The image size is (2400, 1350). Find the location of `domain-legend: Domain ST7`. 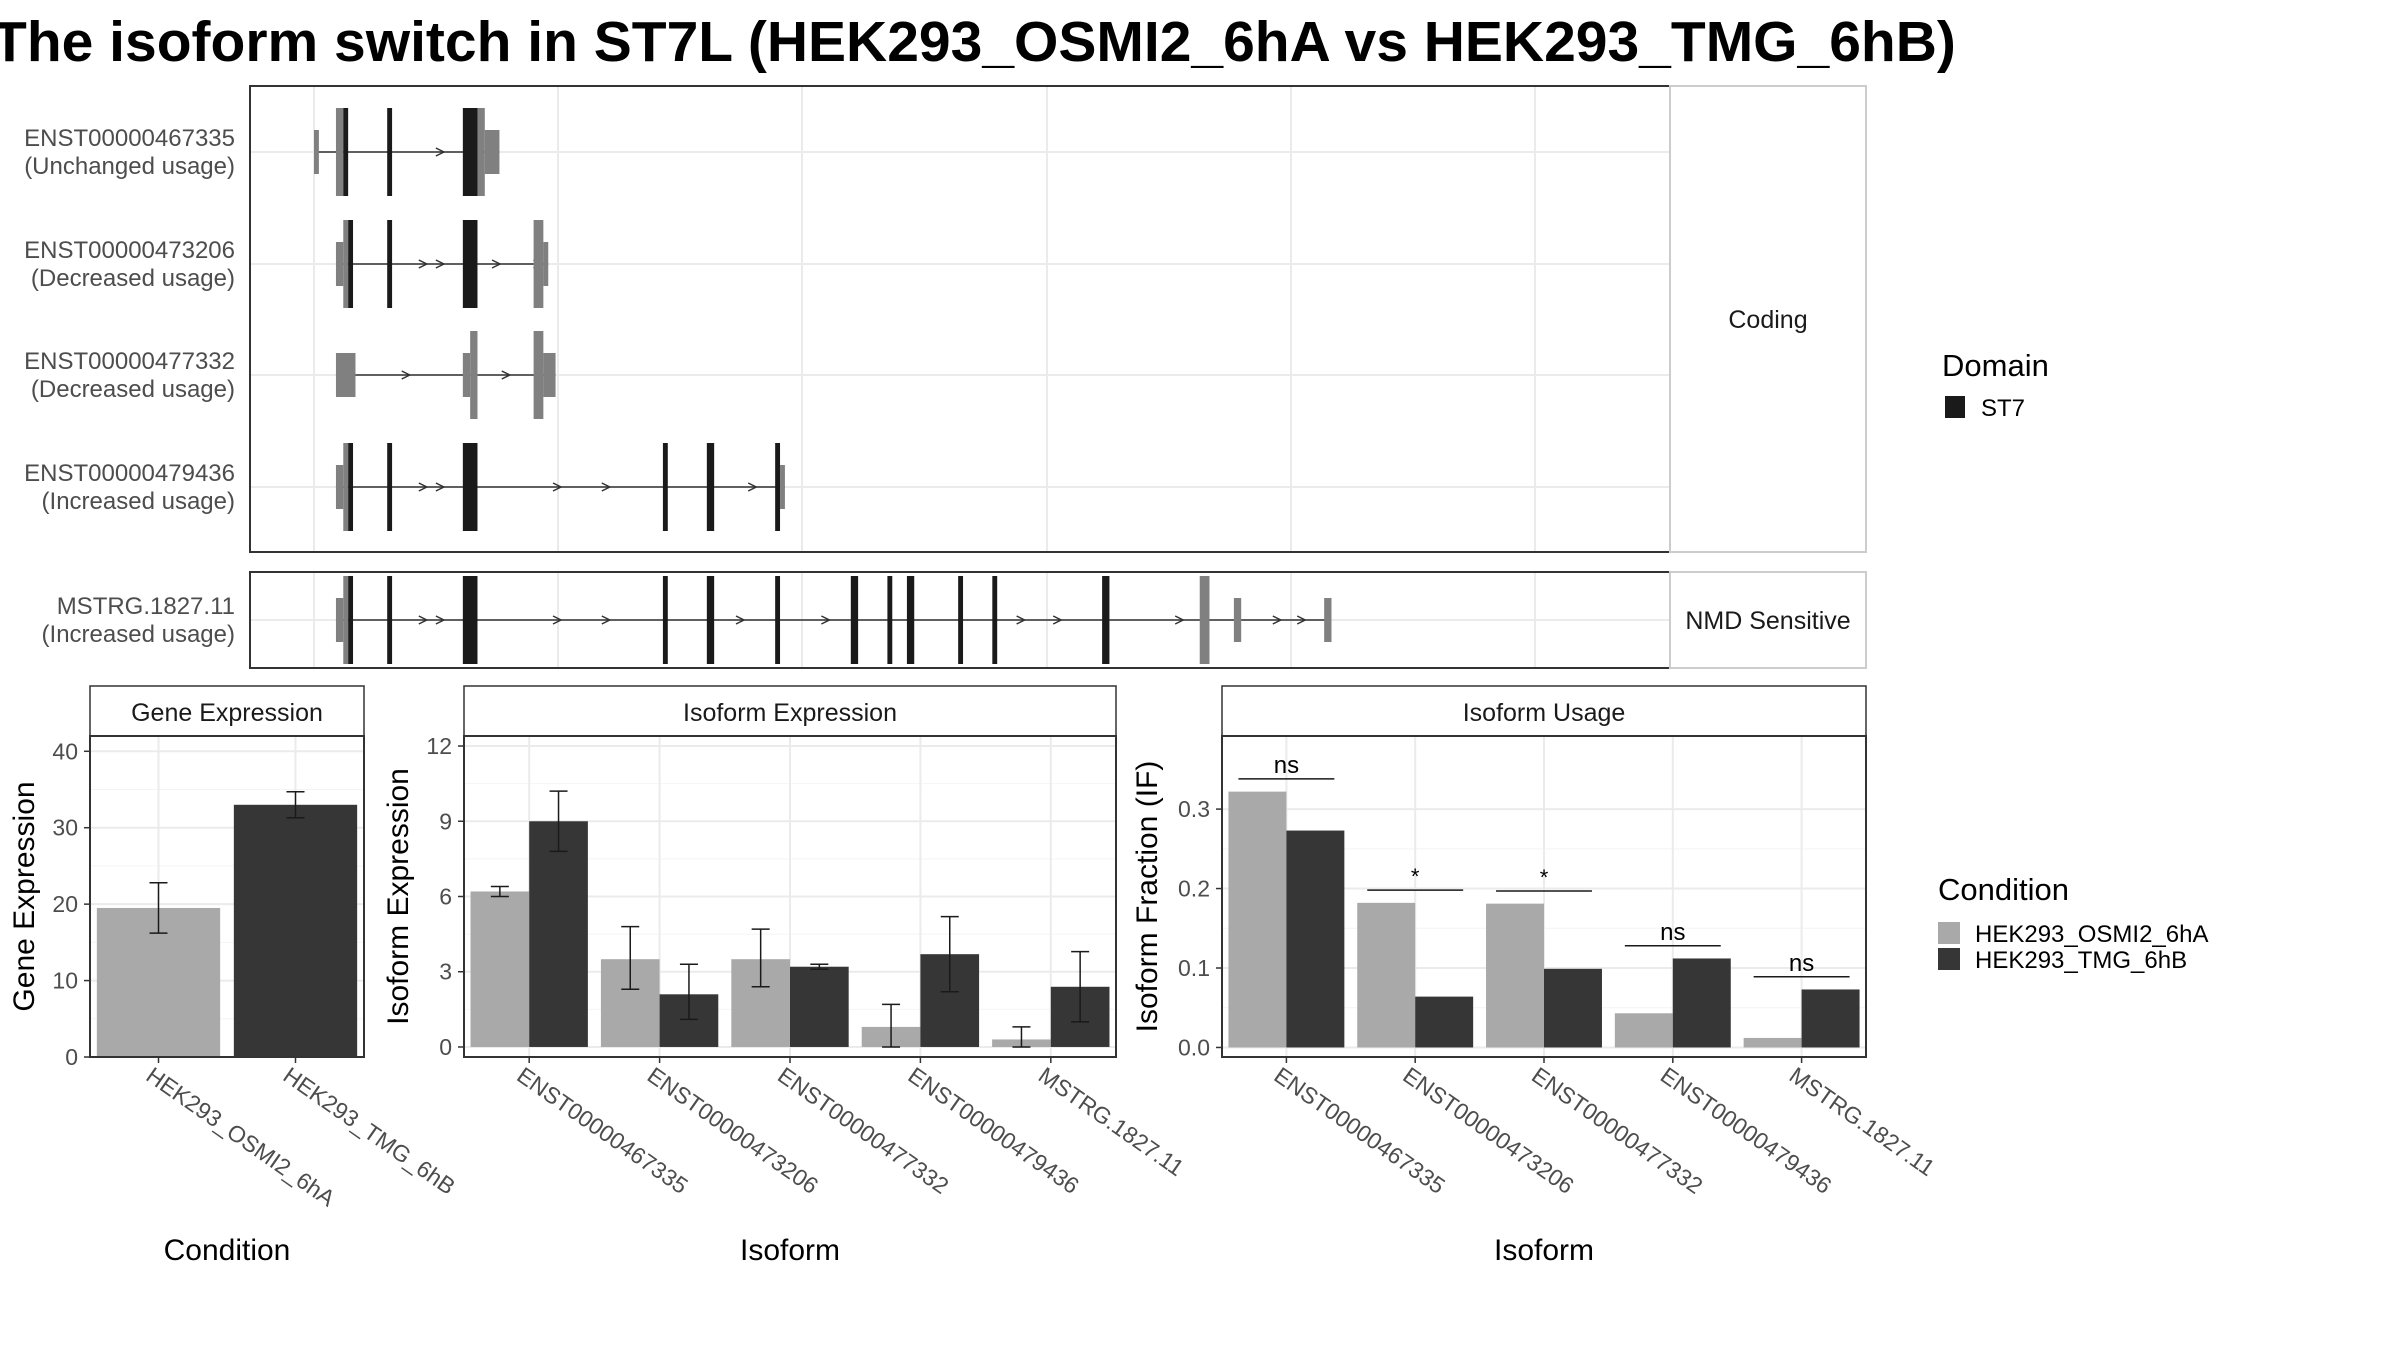

domain-legend: Domain ST7 is located at coordinates (1995, 385).